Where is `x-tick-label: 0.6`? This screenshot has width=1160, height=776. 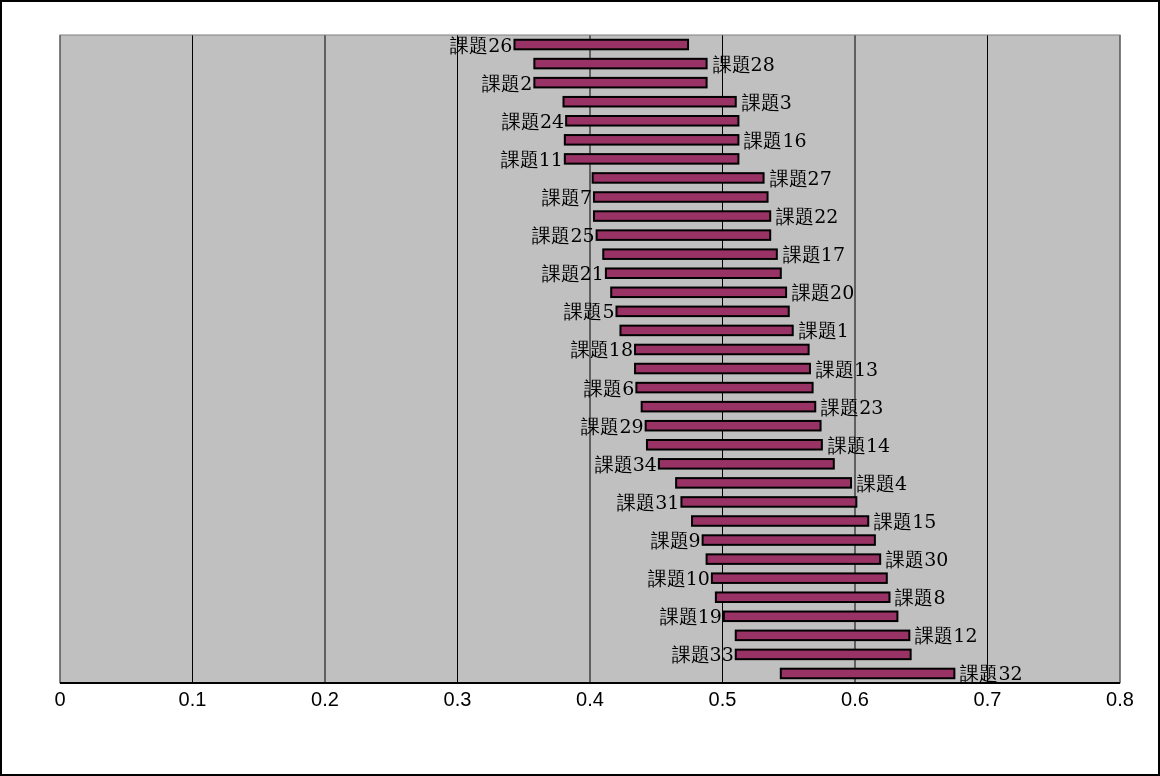 x-tick-label: 0.6 is located at coordinates (855, 699).